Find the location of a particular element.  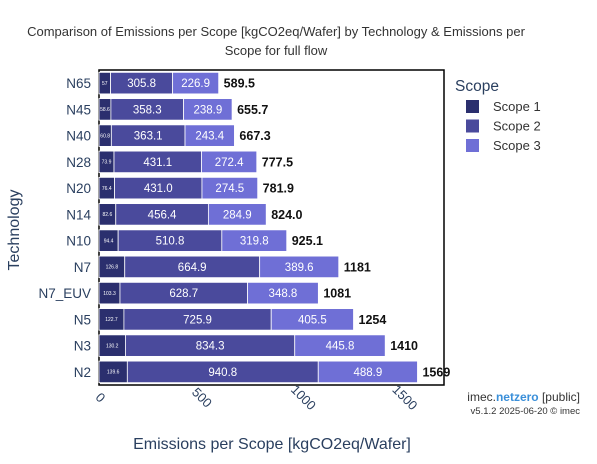

total-label: 781.9 is located at coordinates (278, 189).